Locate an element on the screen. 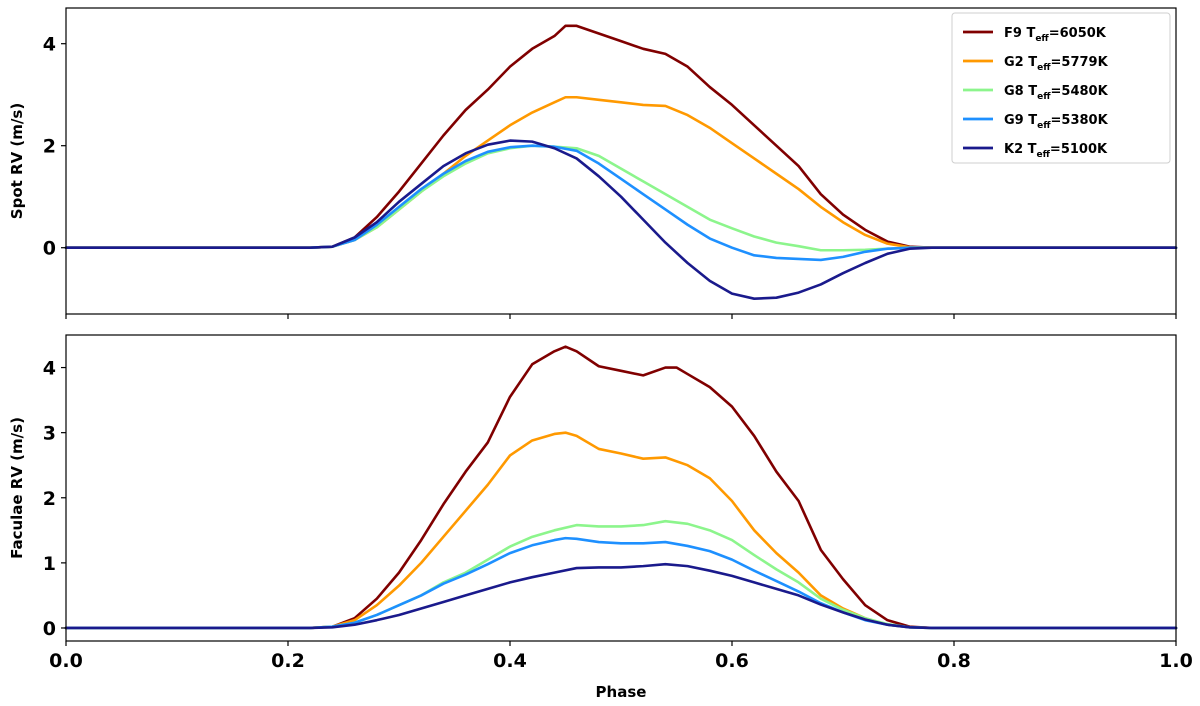 This screenshot has width=1200, height=706. spot-rv-y-tick-label: 2 is located at coordinates (49, 147).